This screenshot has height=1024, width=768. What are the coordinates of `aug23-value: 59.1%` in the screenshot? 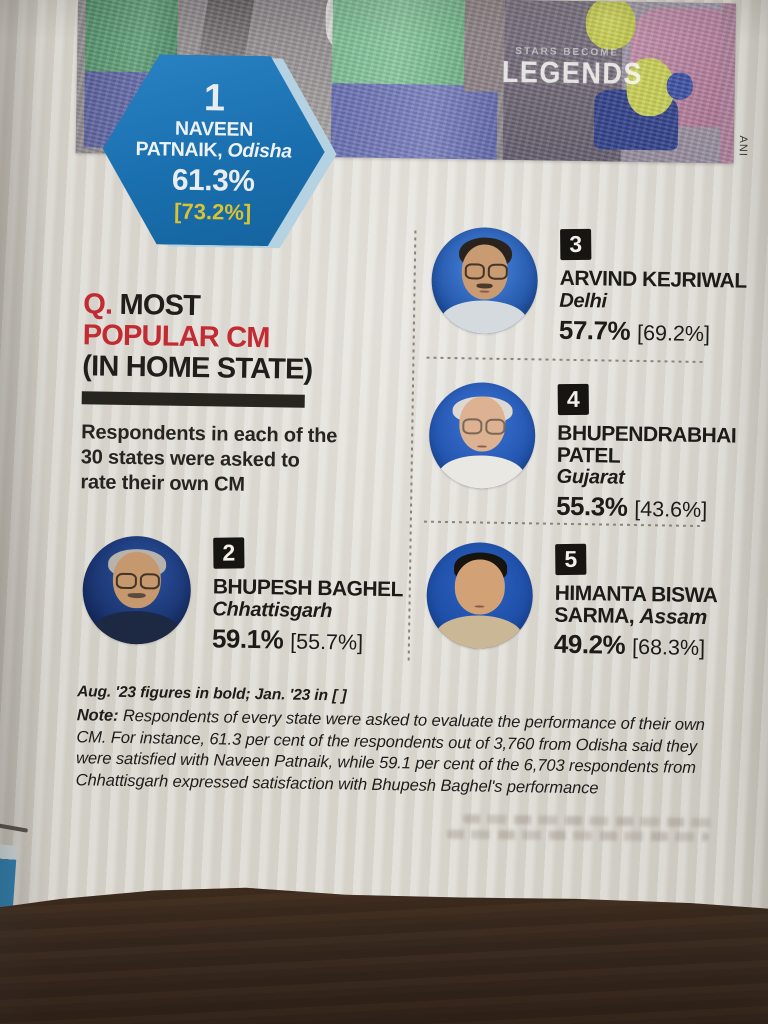 It's located at (247, 638).